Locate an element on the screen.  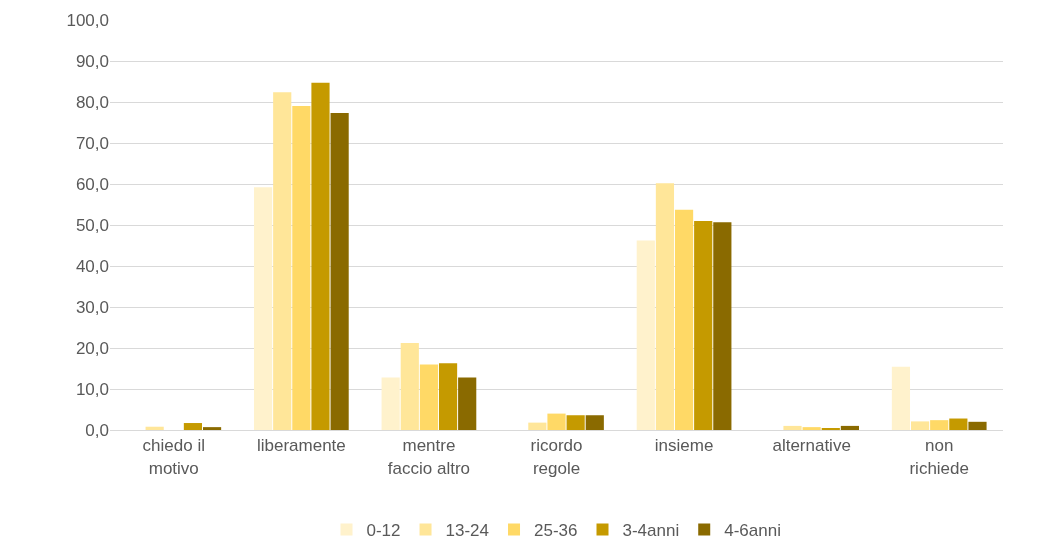
y-tick-label: 20,0 is located at coordinates (92, 348).